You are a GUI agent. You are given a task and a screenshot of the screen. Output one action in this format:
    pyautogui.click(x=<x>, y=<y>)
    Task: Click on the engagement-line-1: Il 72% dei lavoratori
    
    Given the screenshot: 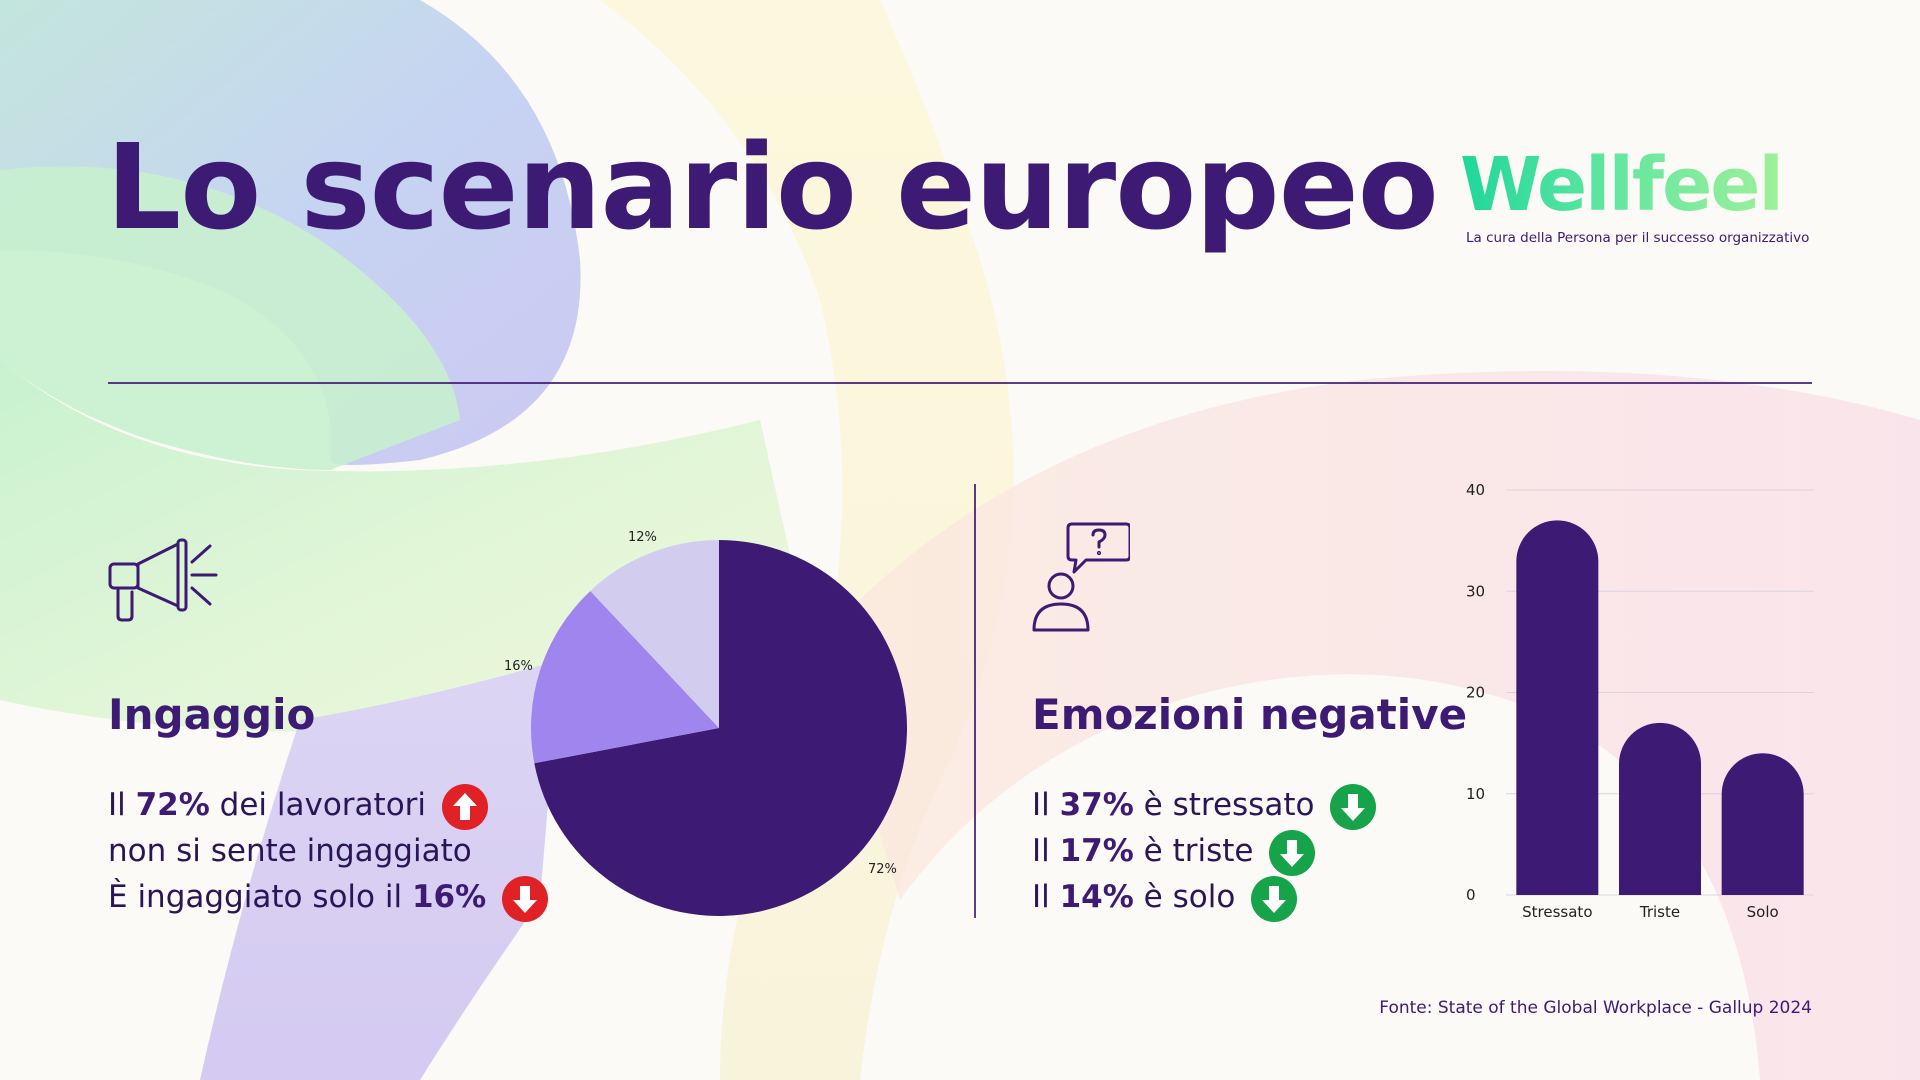 What is the action you would take?
    pyautogui.click(x=298, y=806)
    